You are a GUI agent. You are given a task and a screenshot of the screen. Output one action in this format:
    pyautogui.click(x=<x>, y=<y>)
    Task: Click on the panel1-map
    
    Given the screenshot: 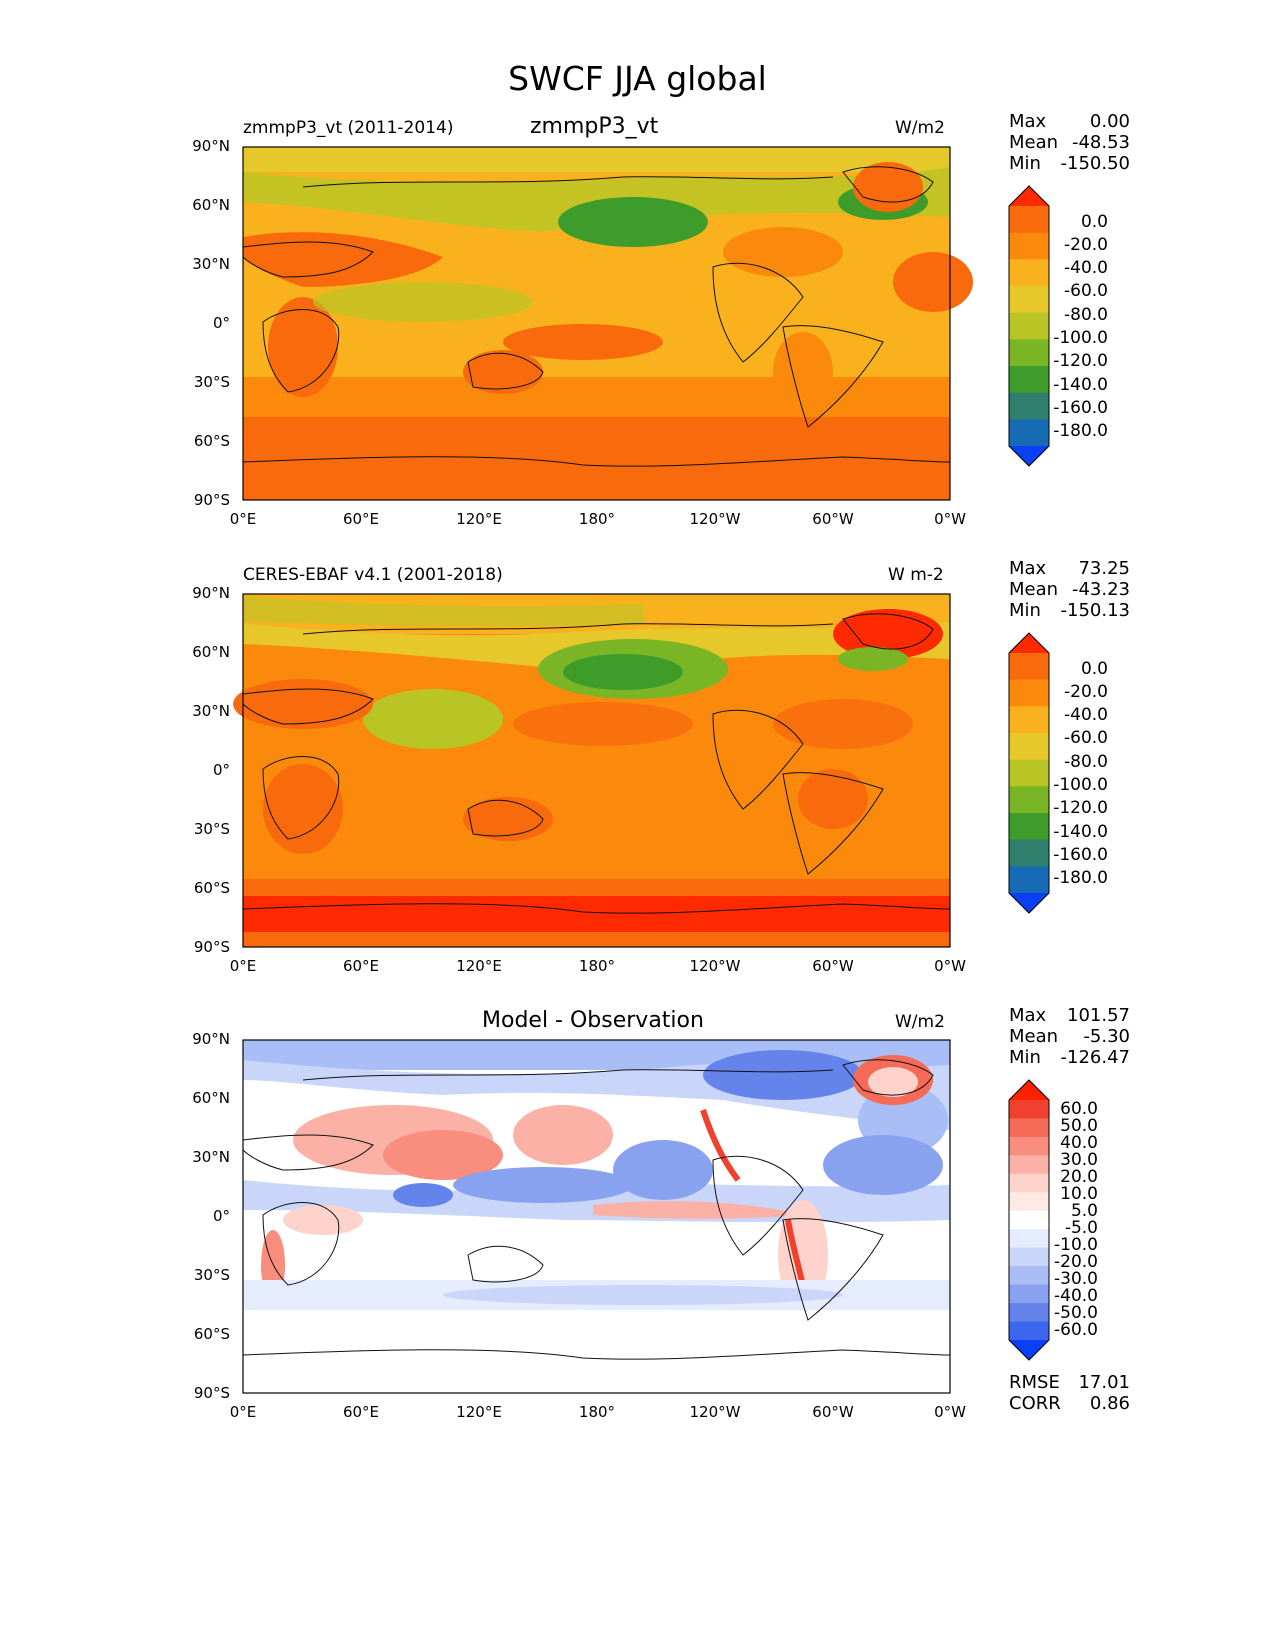 What is the action you would take?
    pyautogui.click(x=607, y=323)
    